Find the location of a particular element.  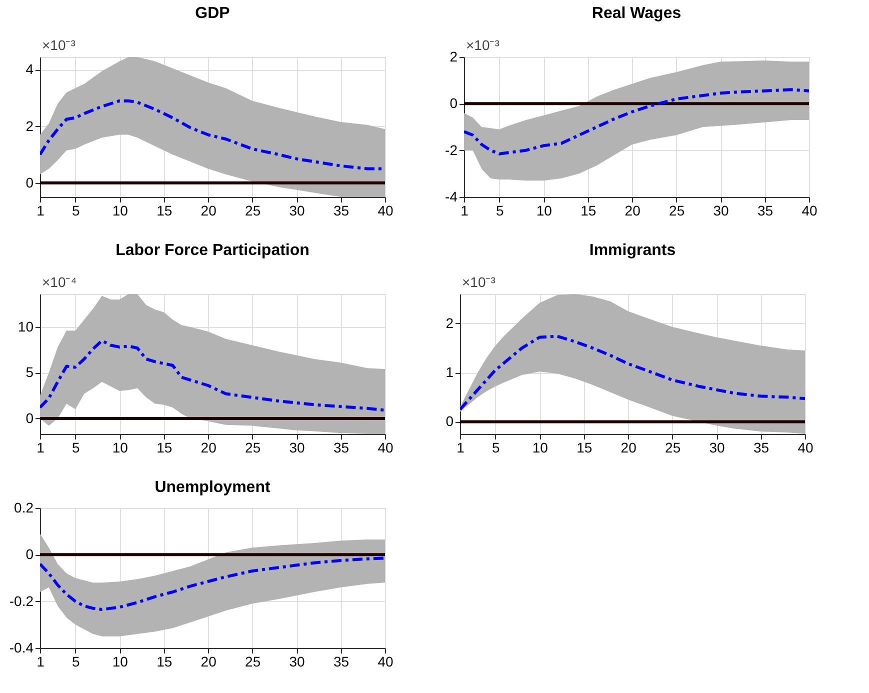

y-tick-label: 5 is located at coordinates (30, 372).